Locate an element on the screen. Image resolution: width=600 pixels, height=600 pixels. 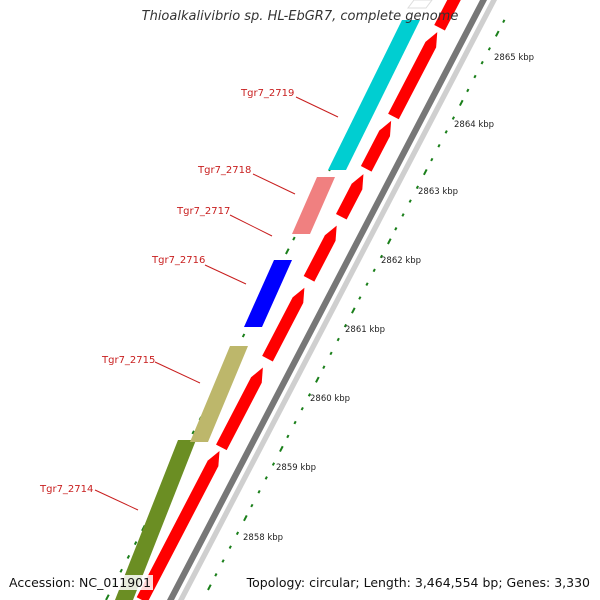
kbp-label-2858: 2858 kbp is located at coordinates (263, 538).